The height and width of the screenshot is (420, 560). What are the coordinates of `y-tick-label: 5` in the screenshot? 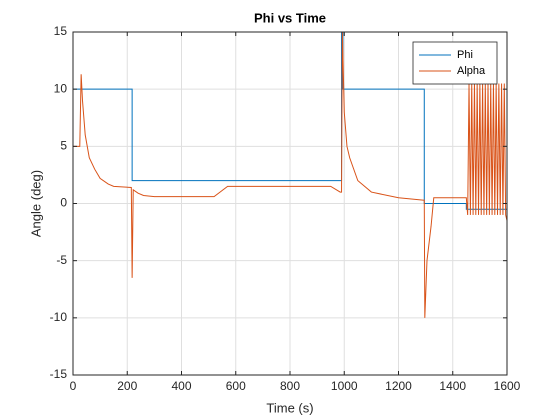 It's located at (63, 146).